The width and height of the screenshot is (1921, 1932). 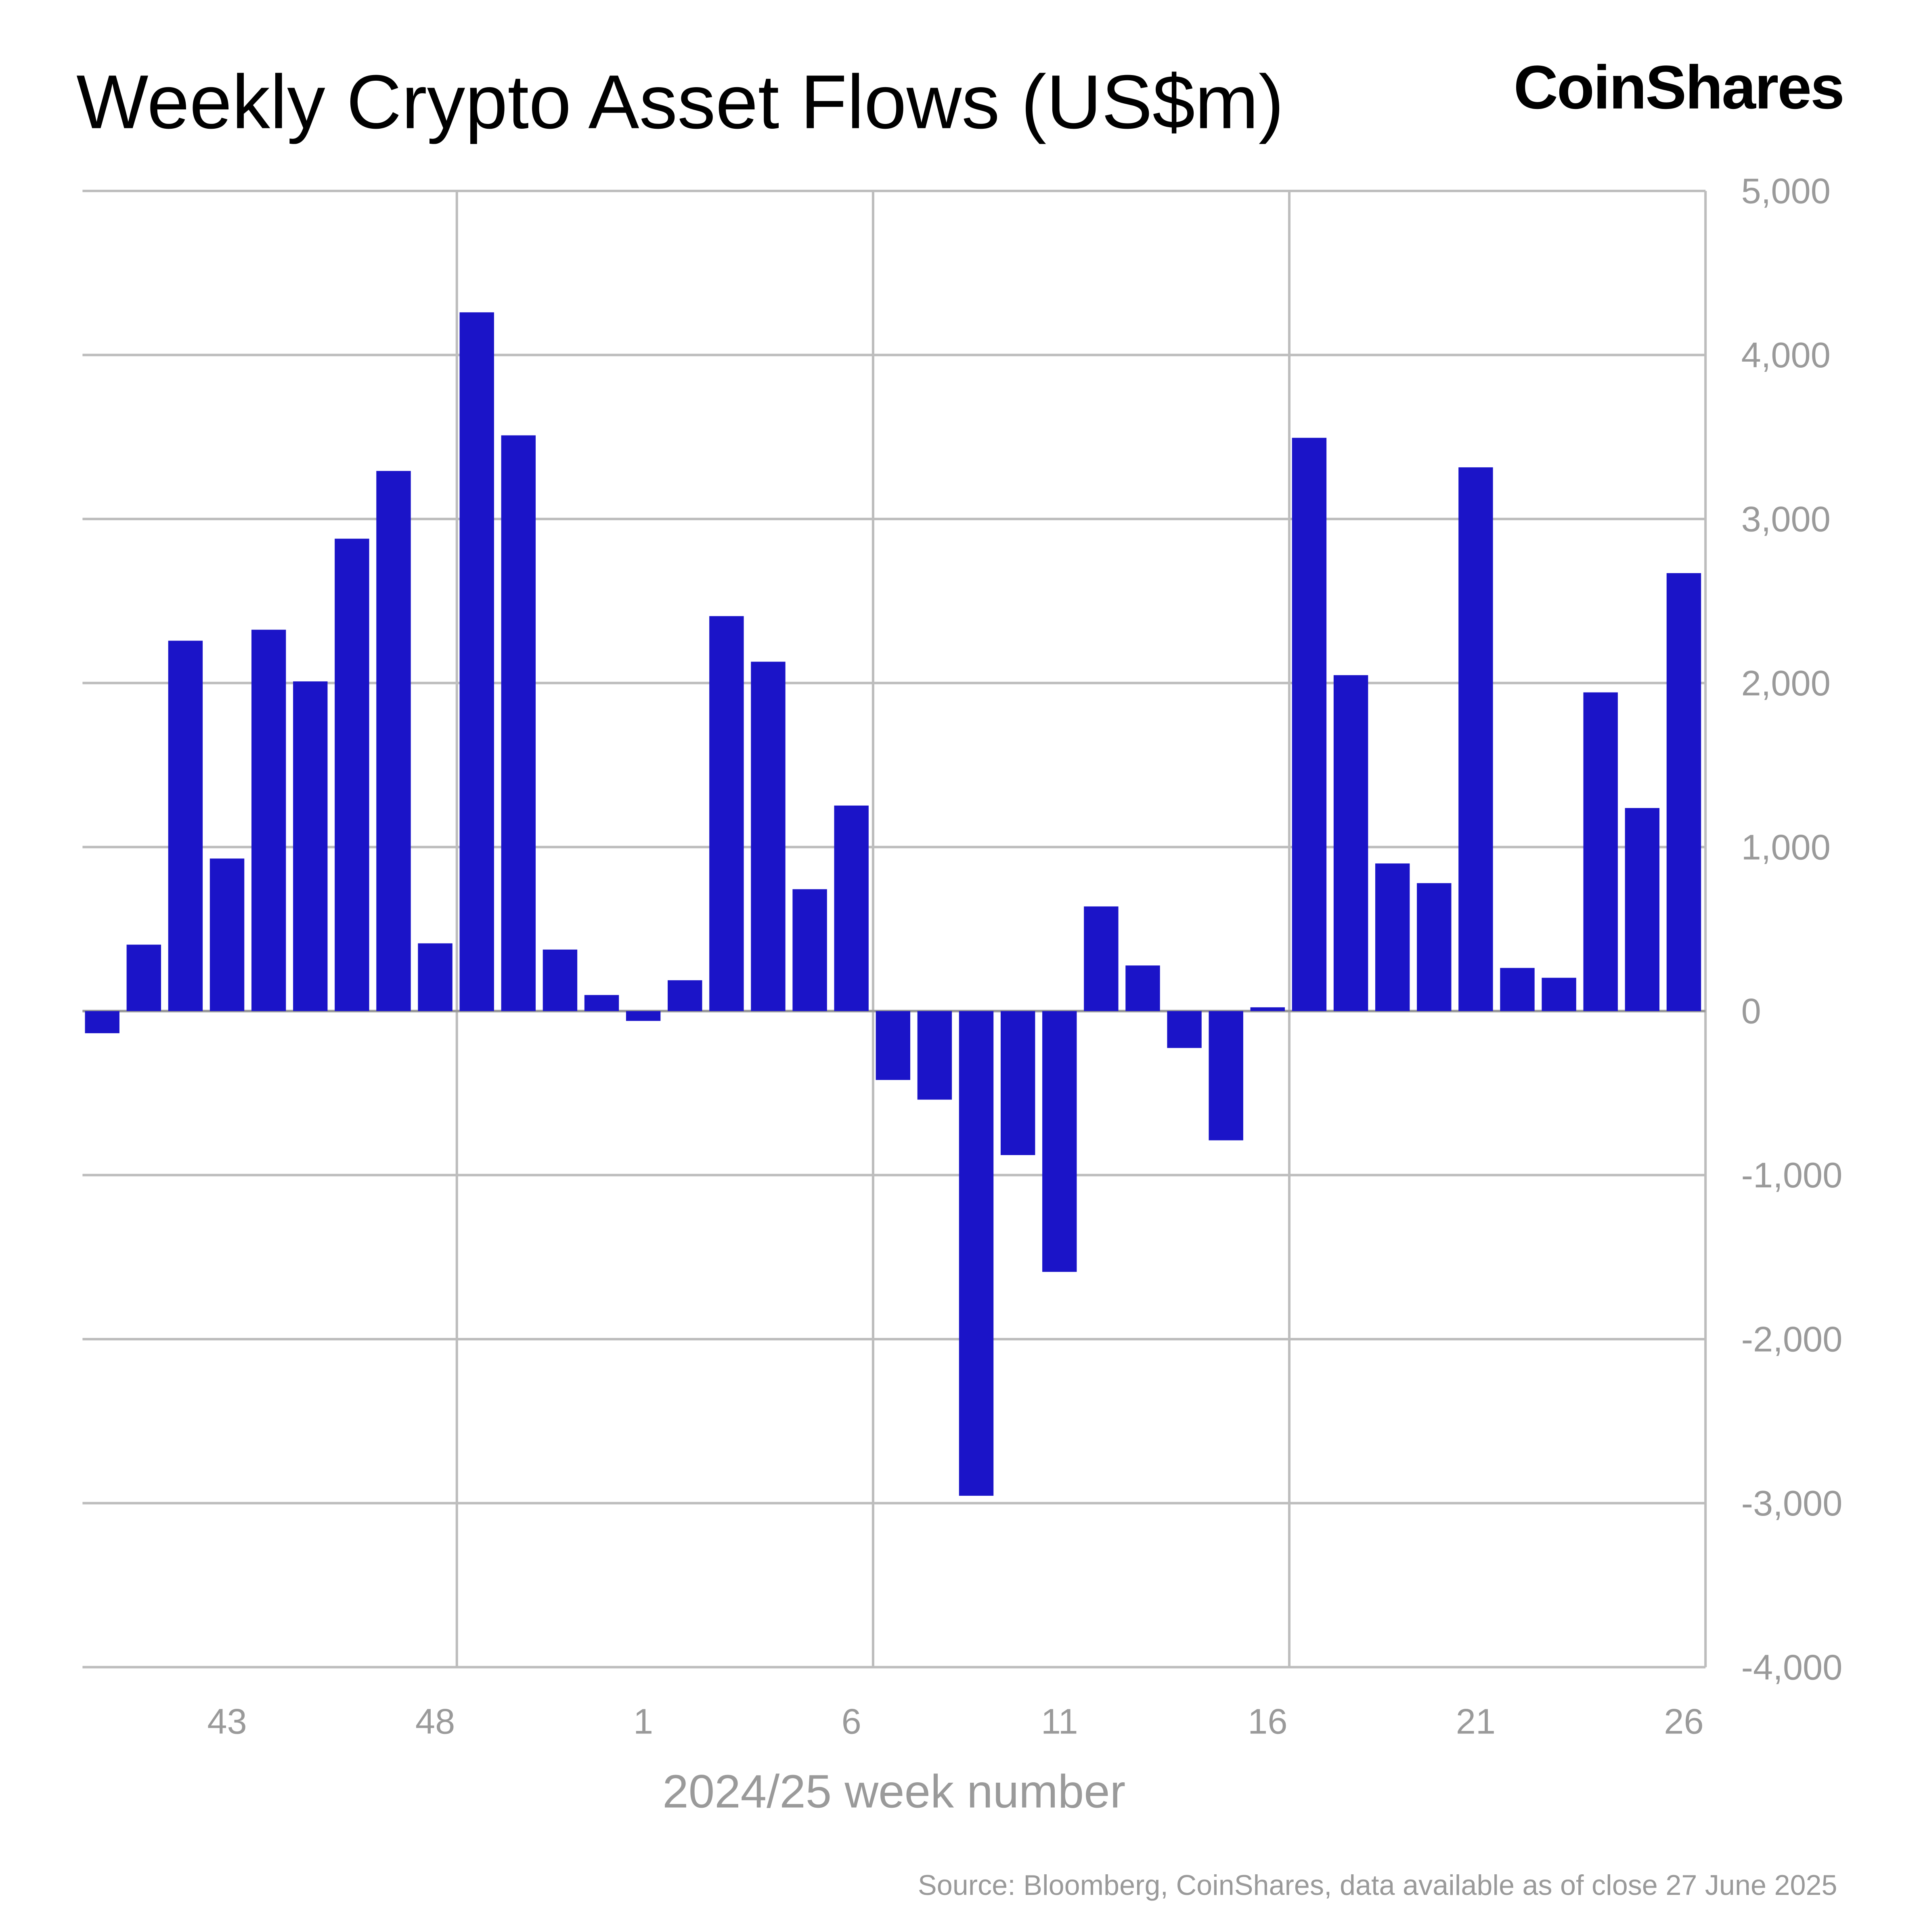 I want to click on x-axis-label: 2024/25 week number, so click(x=893, y=1791).